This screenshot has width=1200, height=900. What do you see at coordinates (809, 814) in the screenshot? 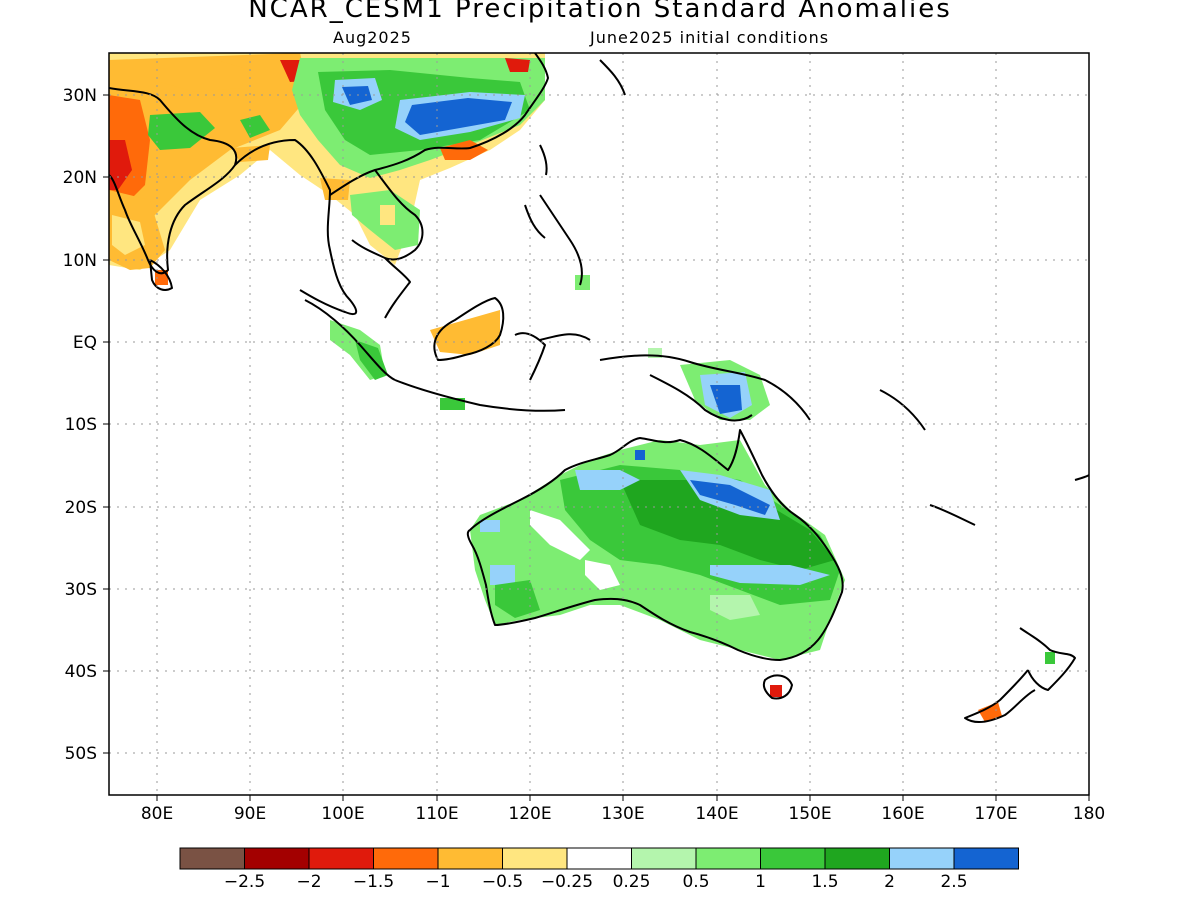
I see `lon-label: 150E` at bounding box center [809, 814].